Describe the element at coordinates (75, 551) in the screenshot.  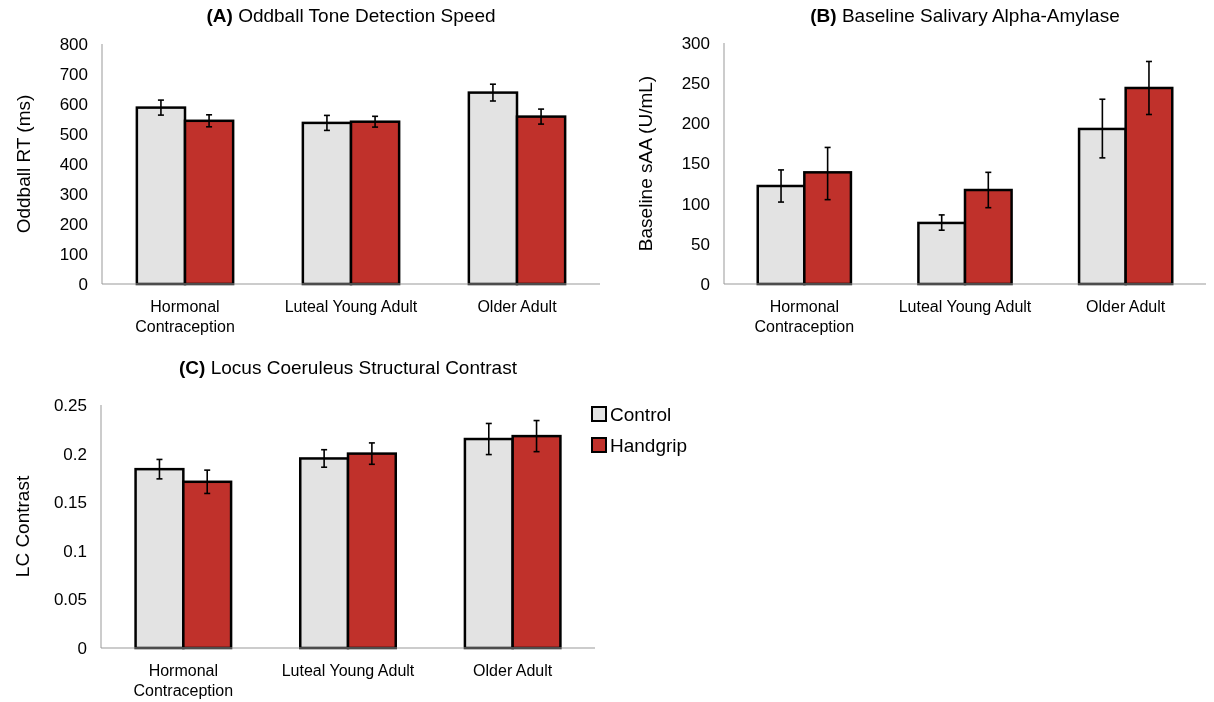
I see `y-tick-label: 0.1` at that location.